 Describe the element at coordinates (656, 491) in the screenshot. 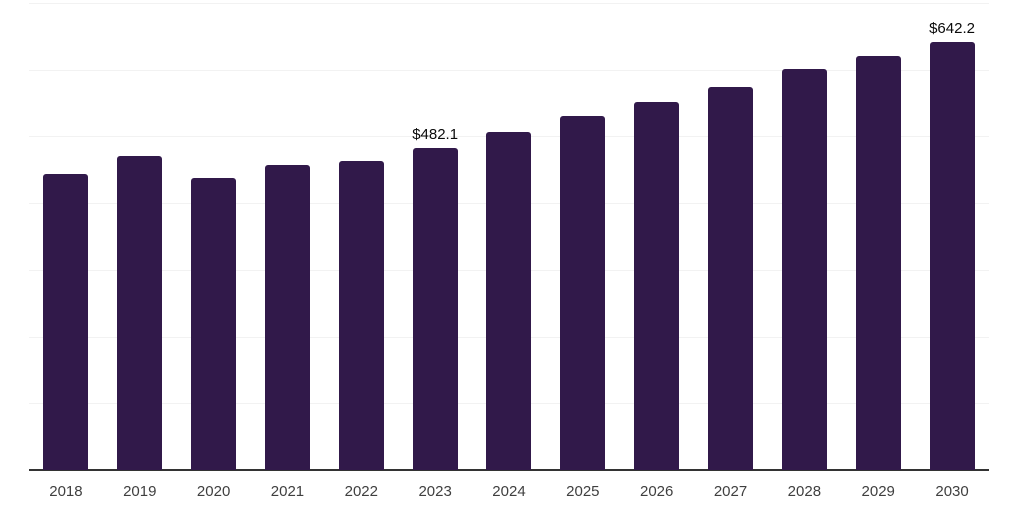

I see `x-tick-label: 2026` at that location.